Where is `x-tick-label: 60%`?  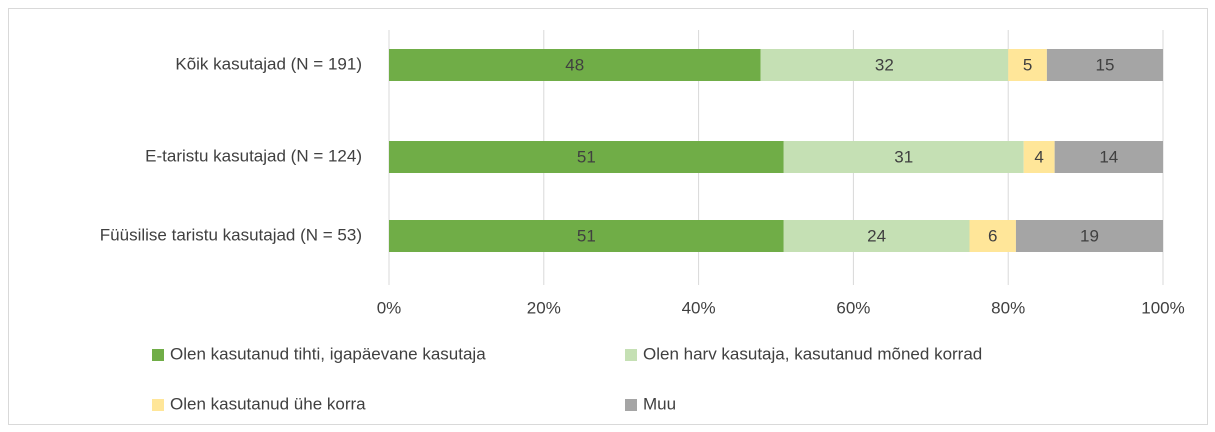
x-tick-label: 60% is located at coordinates (853, 307).